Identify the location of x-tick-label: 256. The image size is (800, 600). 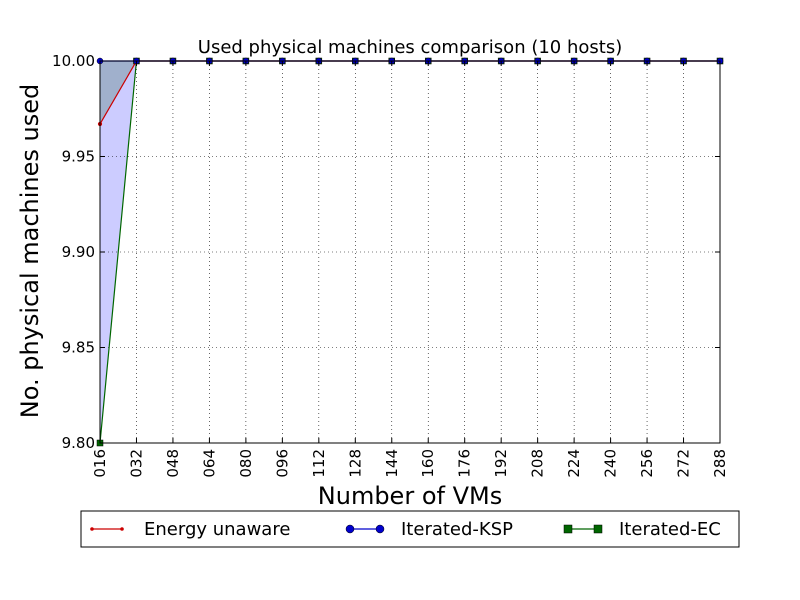
(647, 463).